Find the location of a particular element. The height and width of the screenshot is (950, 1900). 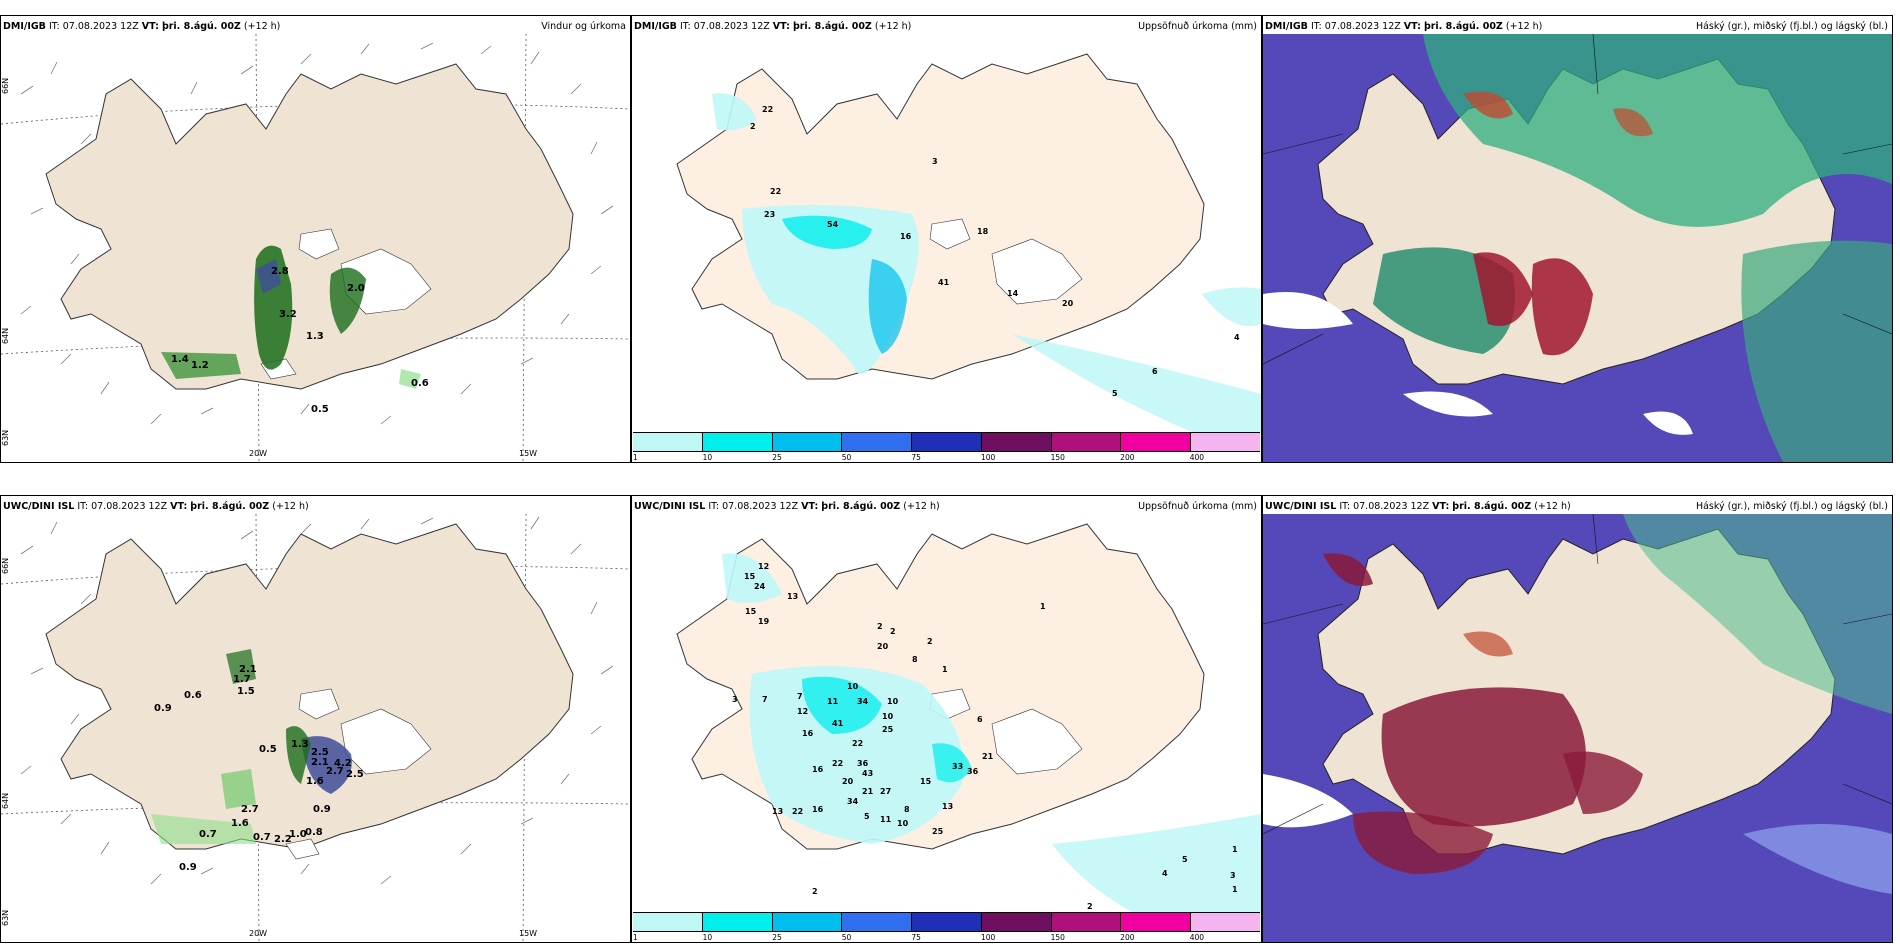

glaciers is located at coordinates (358, 774).